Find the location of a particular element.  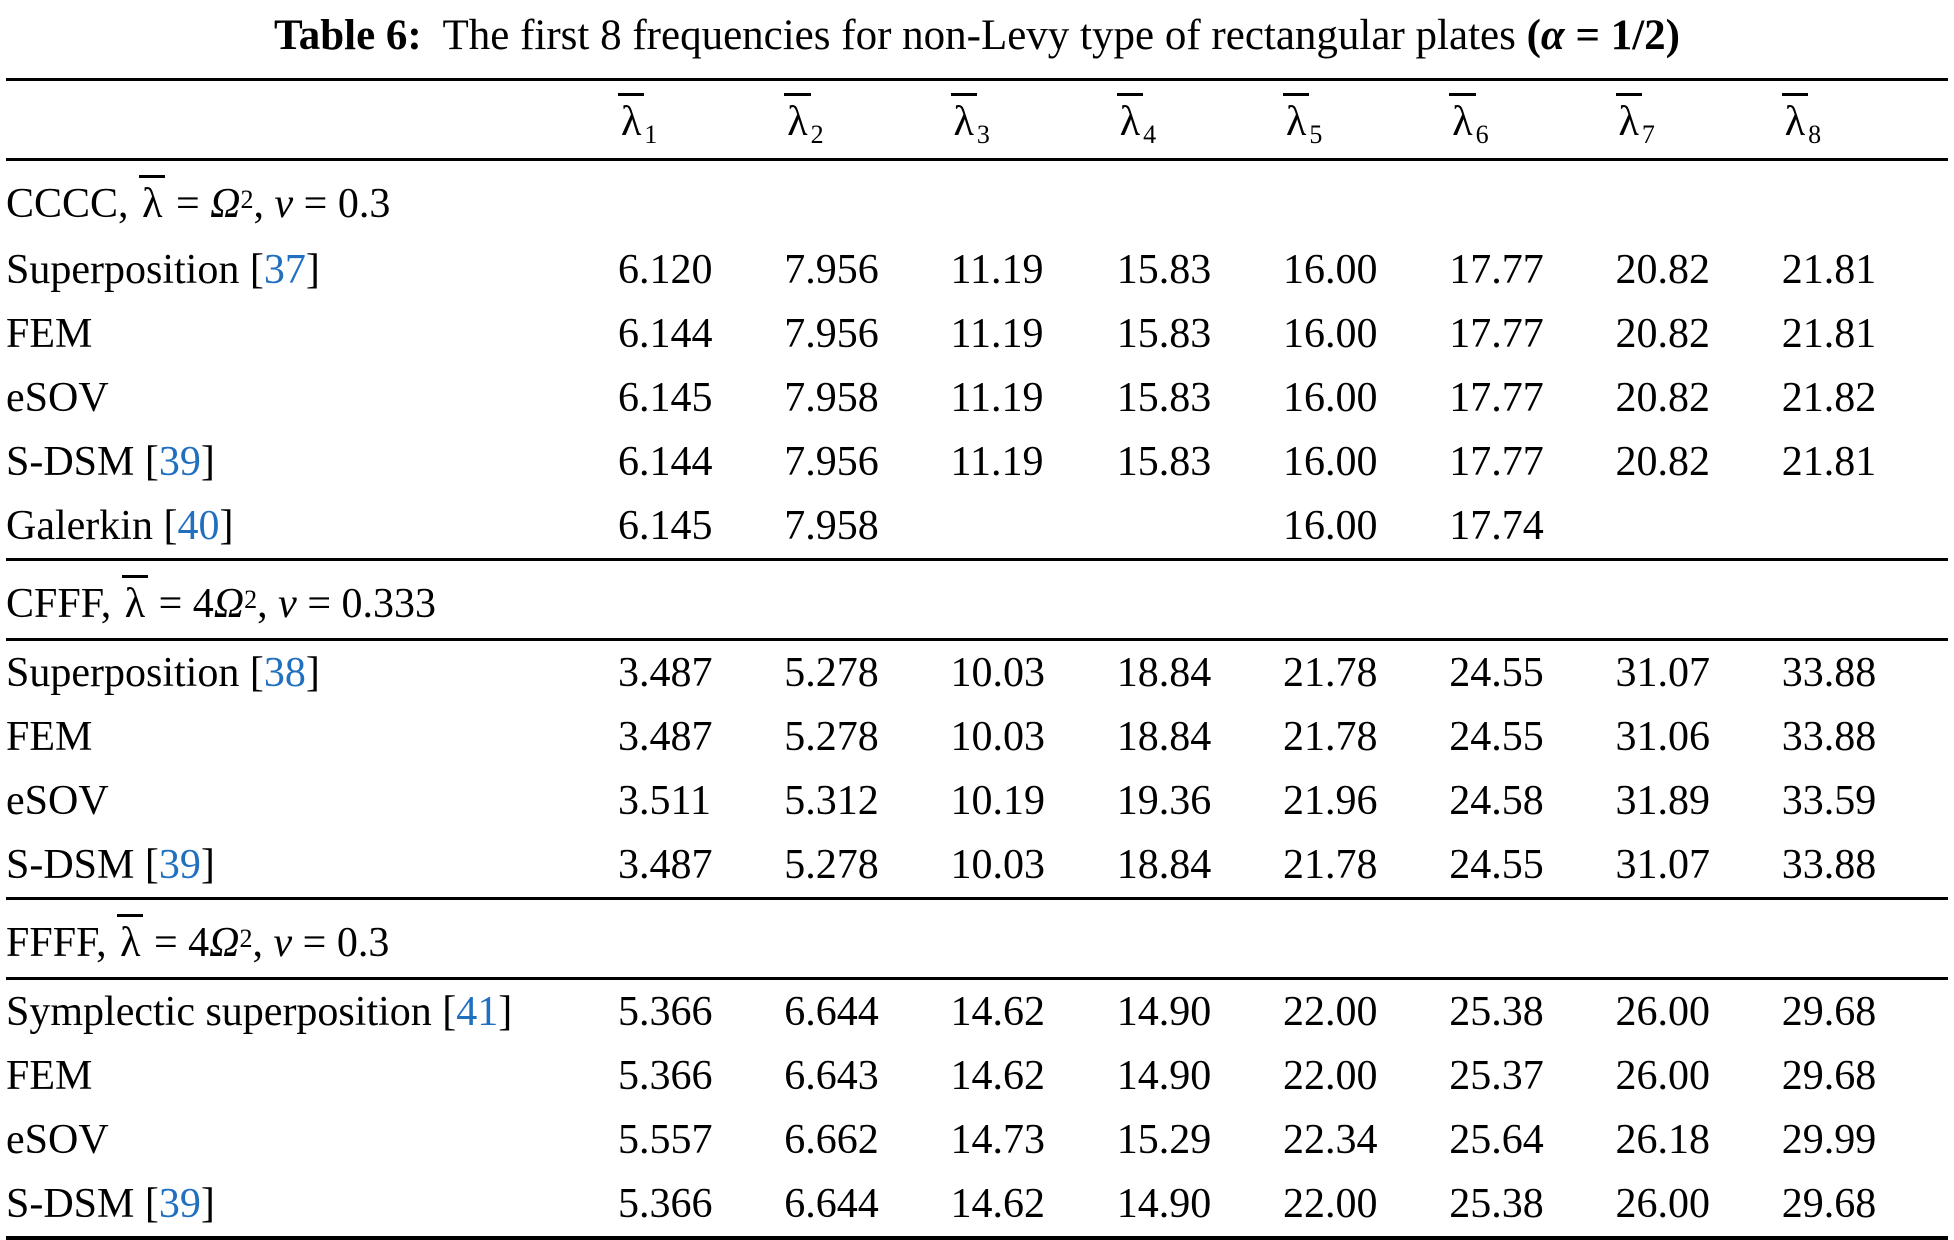

text-segment: ( is located at coordinates (1533, 35).